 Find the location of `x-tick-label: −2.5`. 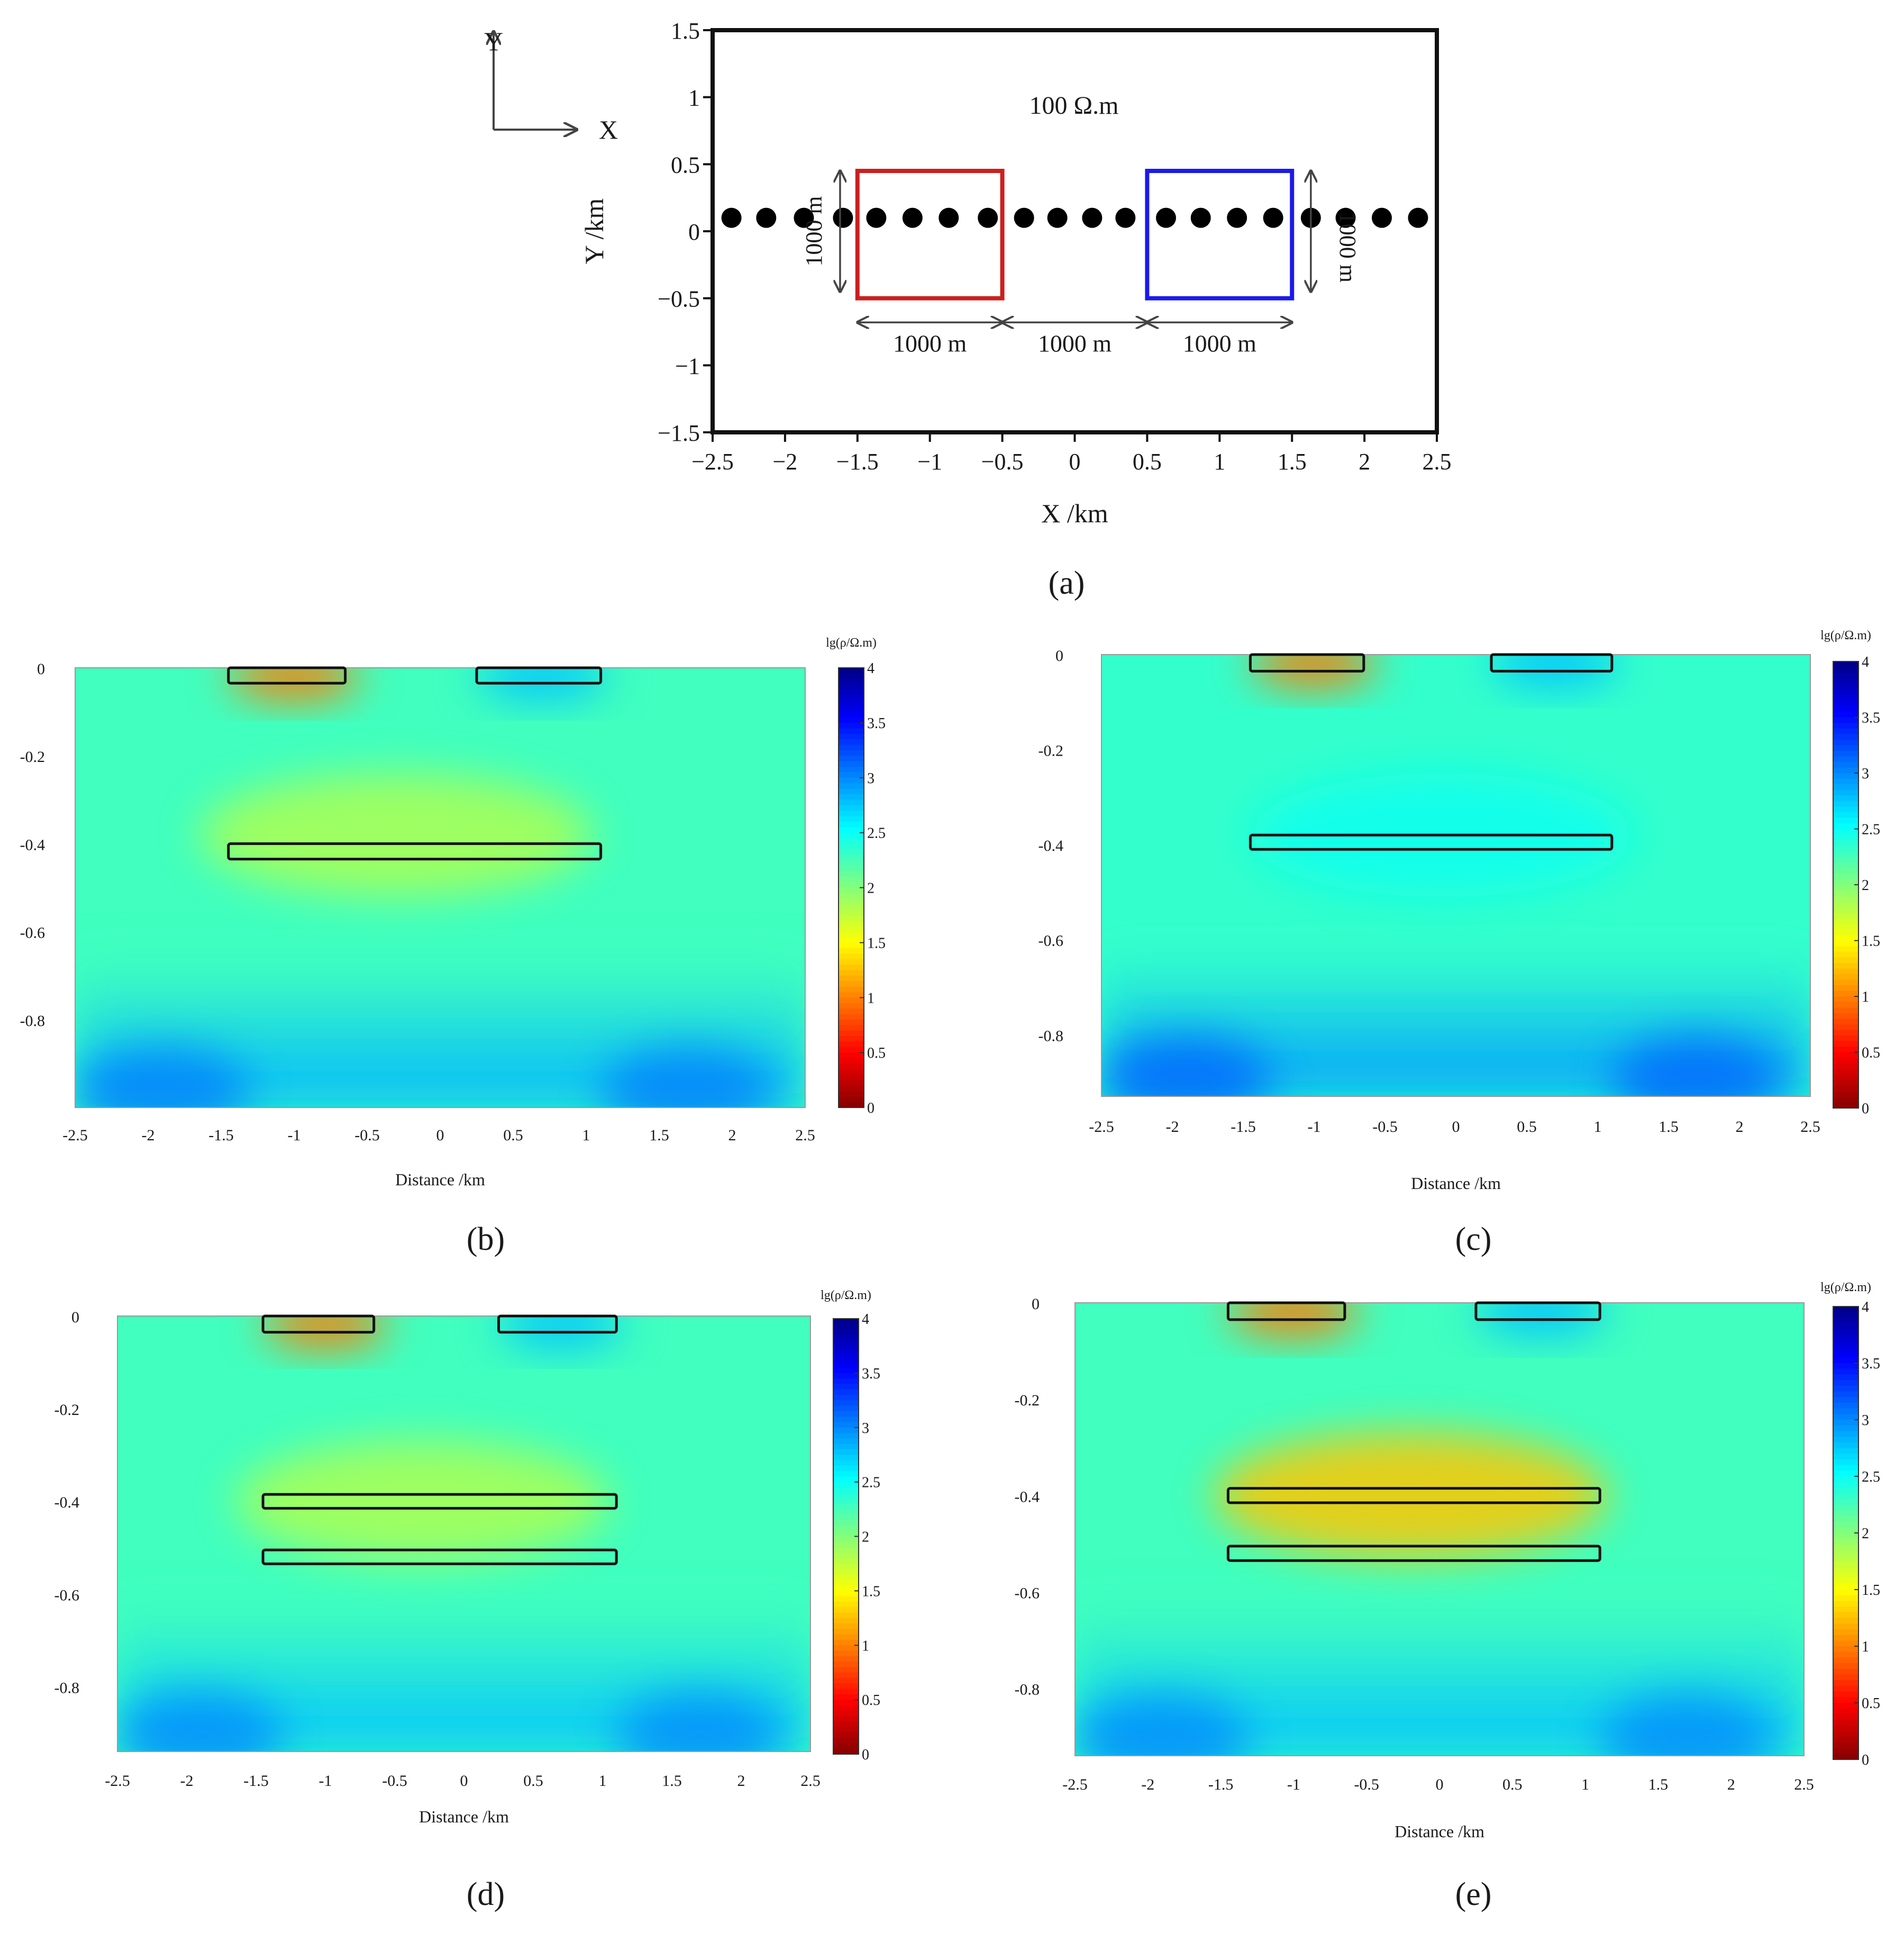

x-tick-label: −2.5 is located at coordinates (712, 462).